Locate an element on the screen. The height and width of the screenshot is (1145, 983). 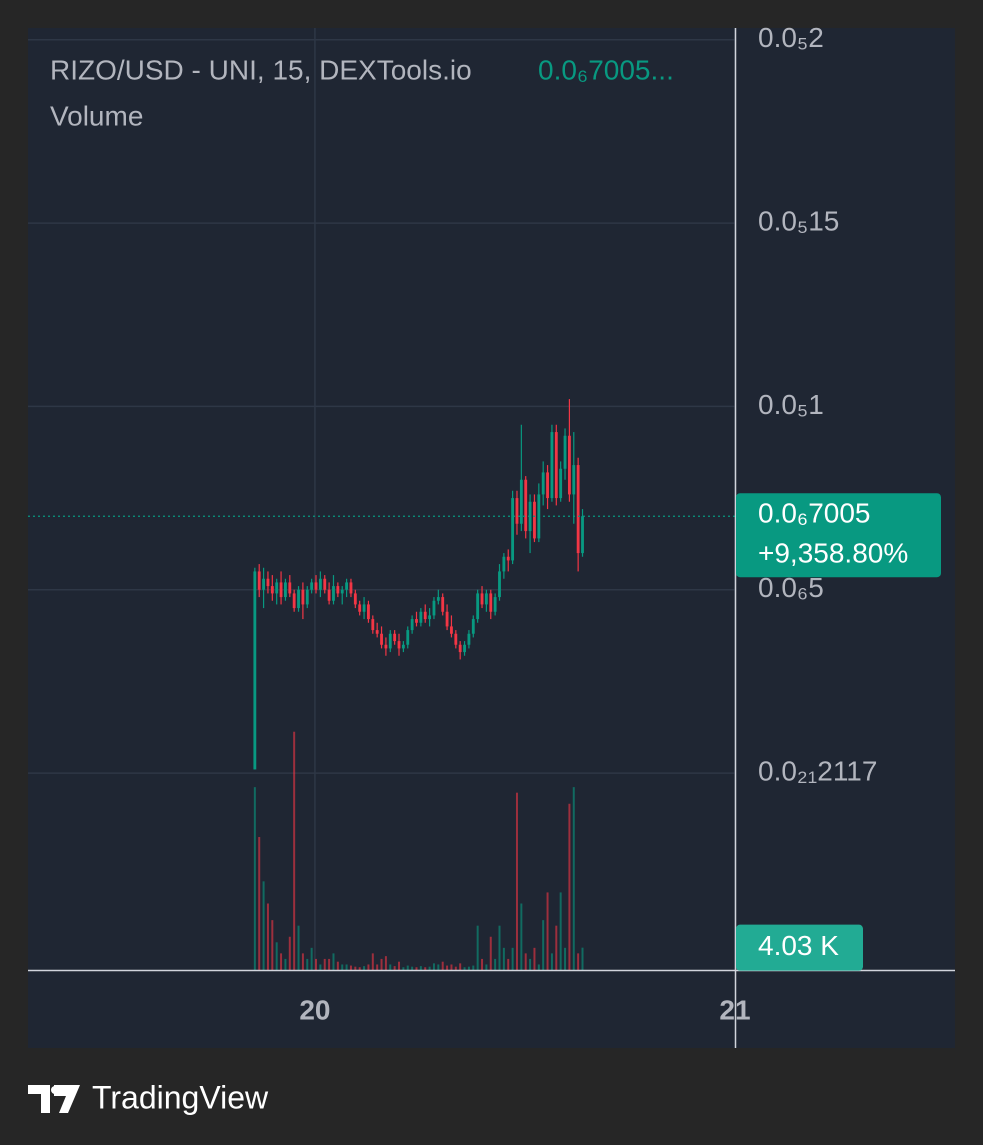
volume-label-box is located at coordinates (799, 947).